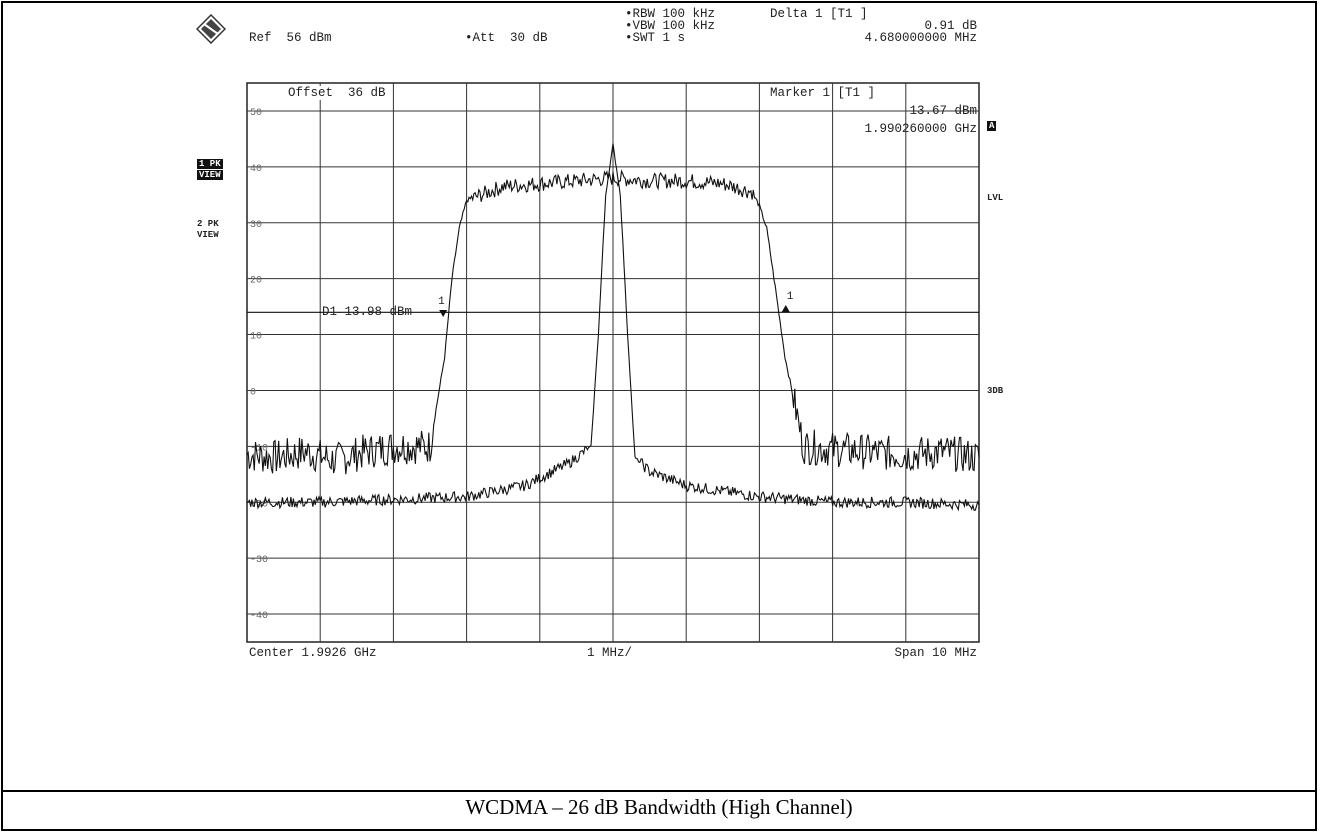 The width and height of the screenshot is (1323, 835). Describe the element at coordinates (995, 198) in the screenshot. I see `level-indicator: LVL` at that location.